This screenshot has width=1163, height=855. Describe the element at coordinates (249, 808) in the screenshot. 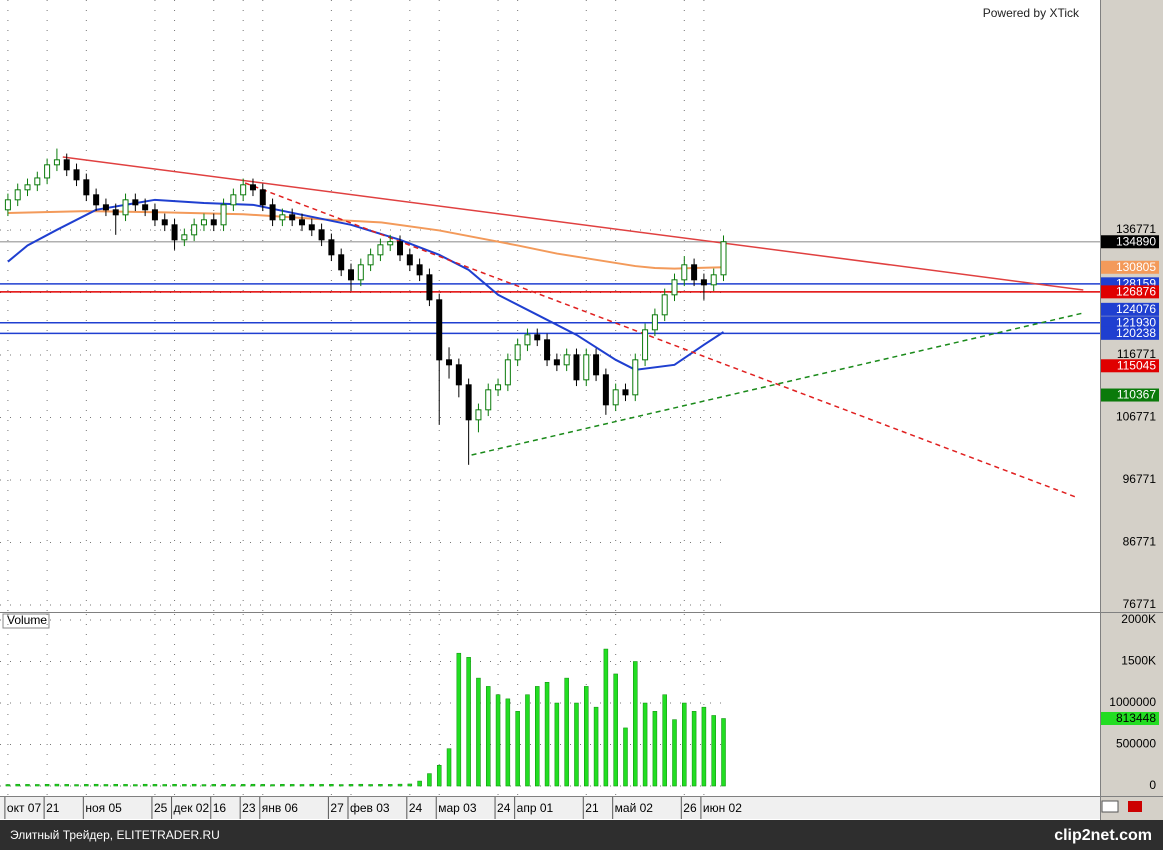

I see `x-tick-label: 23` at that location.